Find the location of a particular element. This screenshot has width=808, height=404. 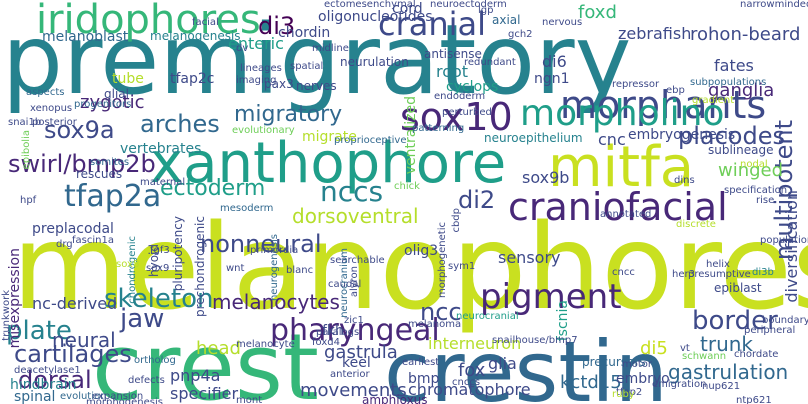

word-xenopus: xenopus is located at coordinates (51, 108).